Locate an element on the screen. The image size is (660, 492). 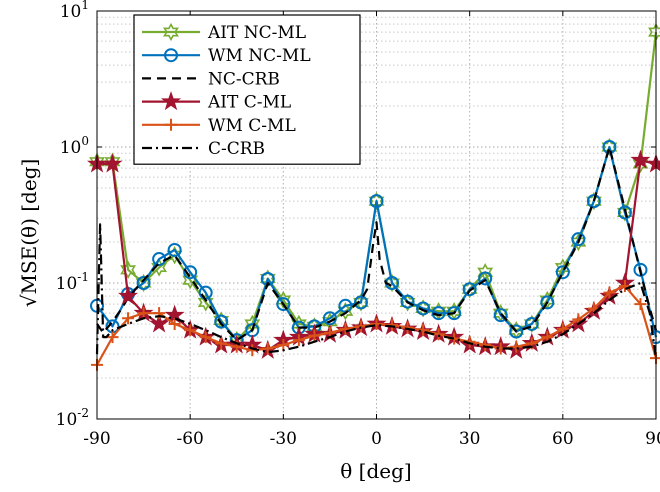
legend-entry: AIT C-ML is located at coordinates (216, 102).